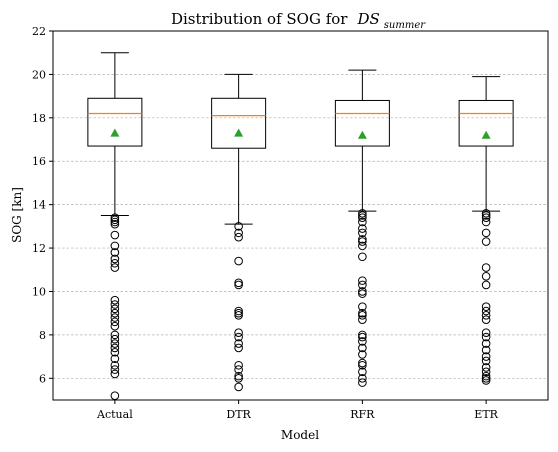  I want to click on box-group-rfr, so click(362, 228).